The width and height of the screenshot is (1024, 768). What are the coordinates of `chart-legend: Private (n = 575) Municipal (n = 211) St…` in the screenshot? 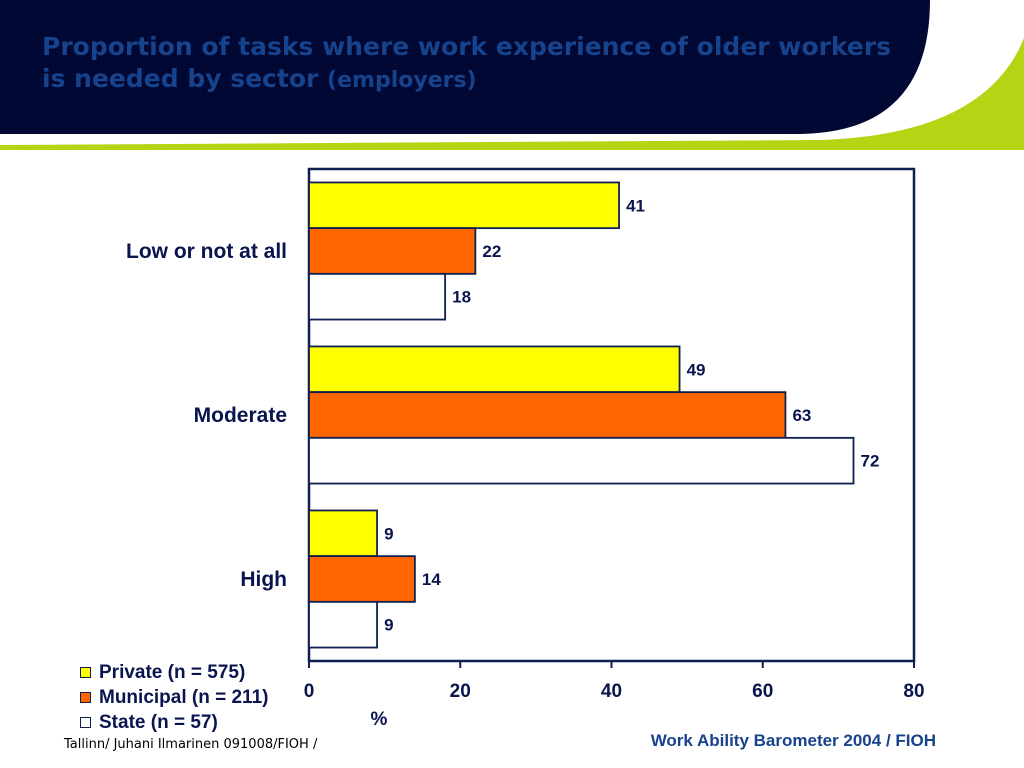 It's located at (174, 697).